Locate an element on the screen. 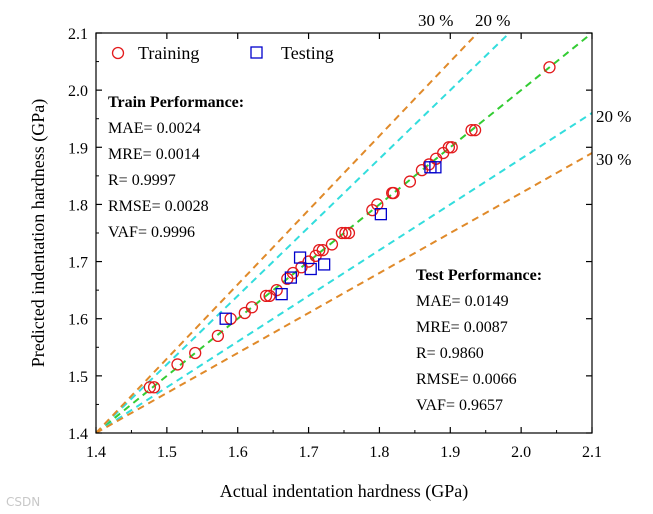 This screenshot has width=653, height=514. x-axis-title: Actual indentation hardness (GPa) is located at coordinates (344, 491).